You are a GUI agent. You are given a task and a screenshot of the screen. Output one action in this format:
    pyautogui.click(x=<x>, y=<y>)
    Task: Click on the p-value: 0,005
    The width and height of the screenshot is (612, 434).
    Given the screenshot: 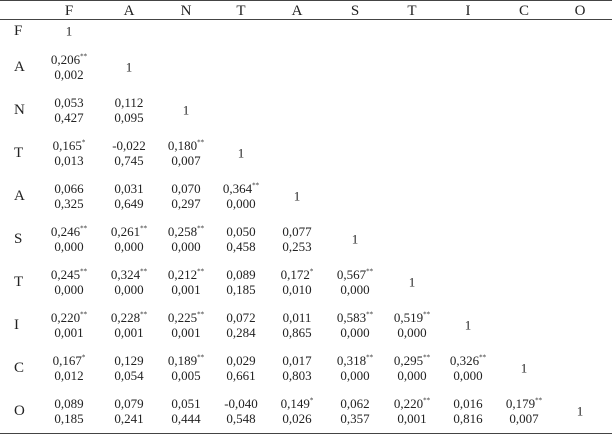 What is the action you would take?
    pyautogui.click(x=186, y=375)
    